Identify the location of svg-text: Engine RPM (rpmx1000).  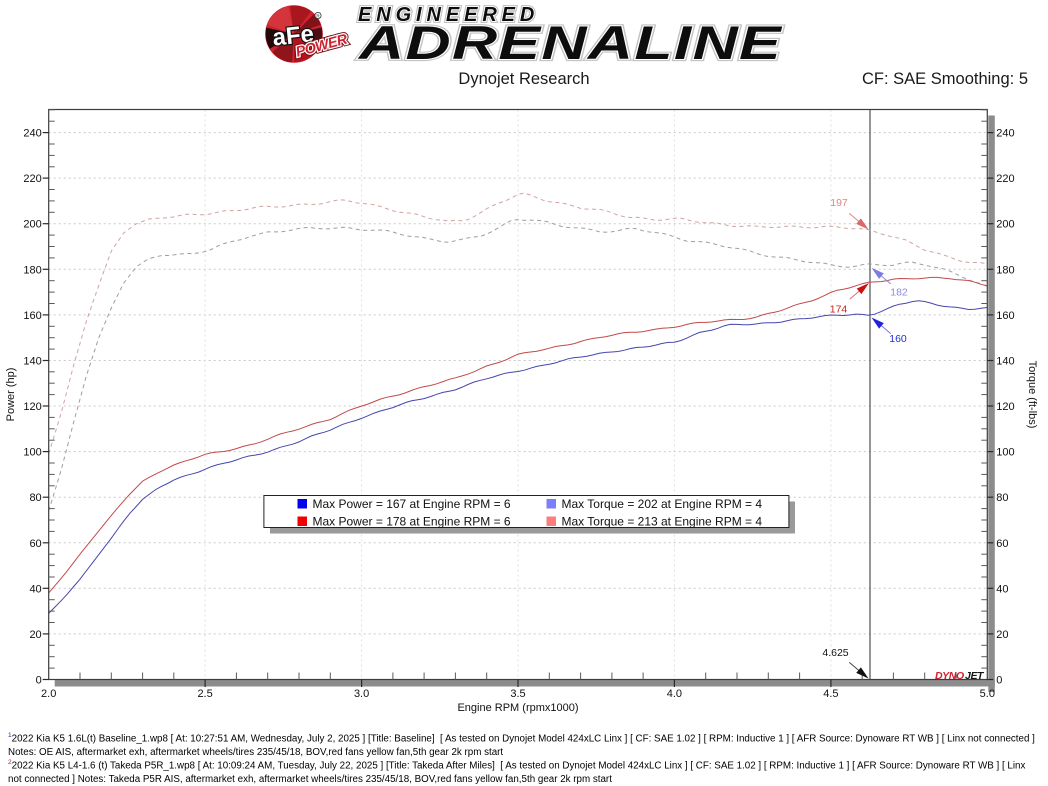
(517, 708).